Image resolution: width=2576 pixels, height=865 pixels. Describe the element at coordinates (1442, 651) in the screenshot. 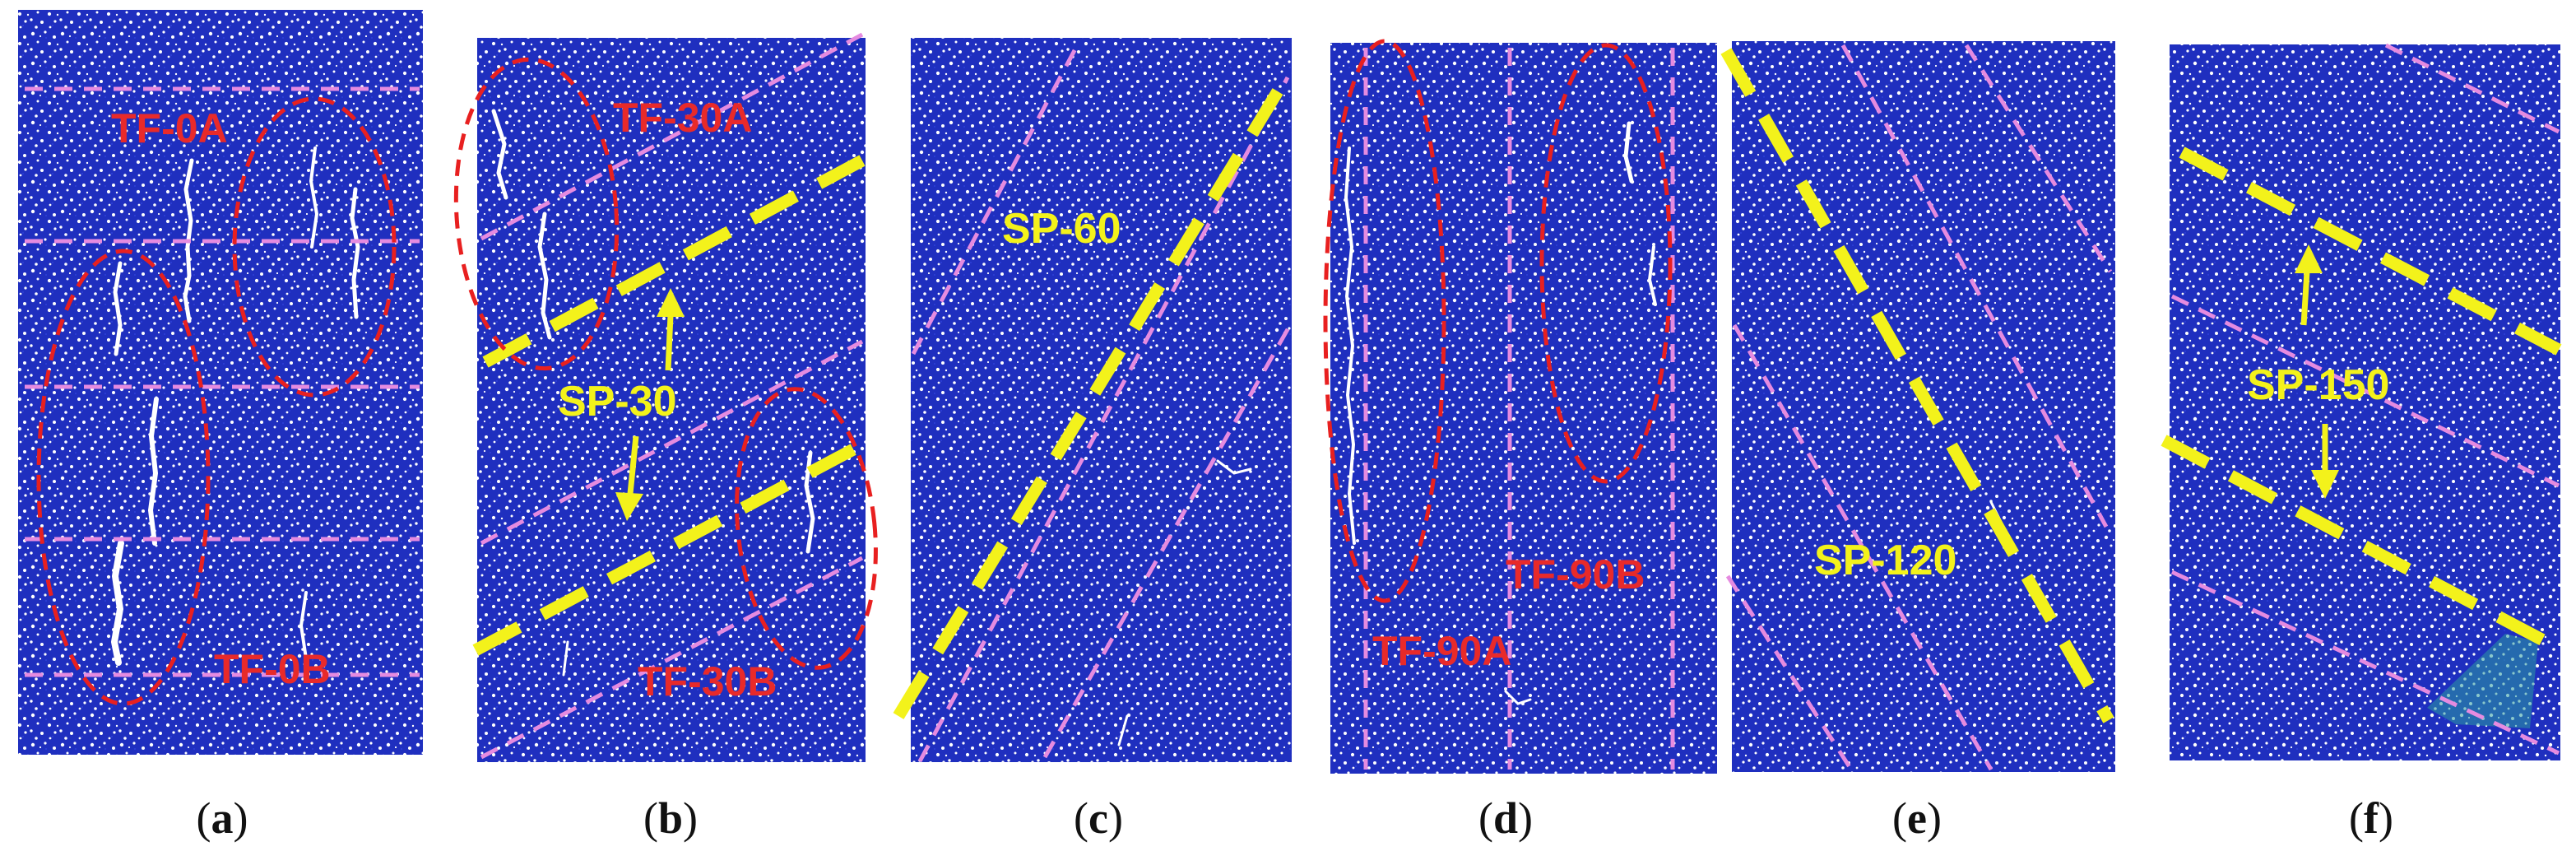

I see `panel-d-label-tf-90a: TF-90A` at that location.